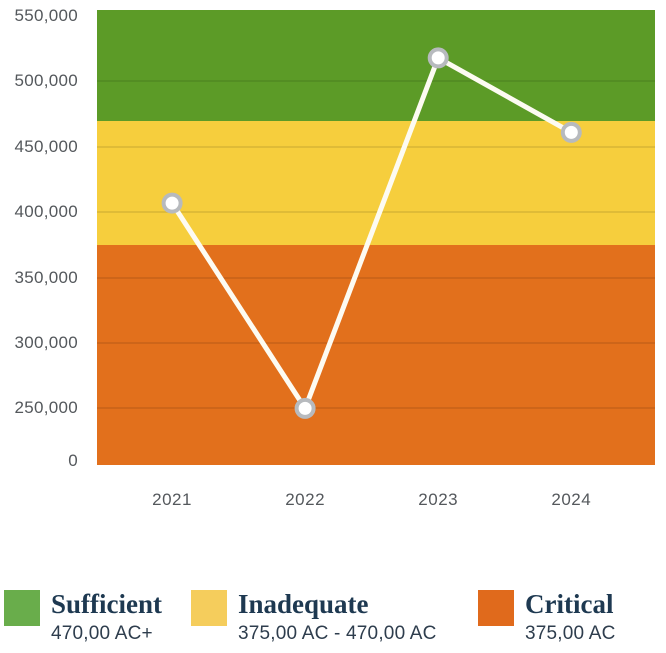 The height and width of the screenshot is (653, 666). What do you see at coordinates (303, 604) in the screenshot?
I see `legend-label: Inadequate` at bounding box center [303, 604].